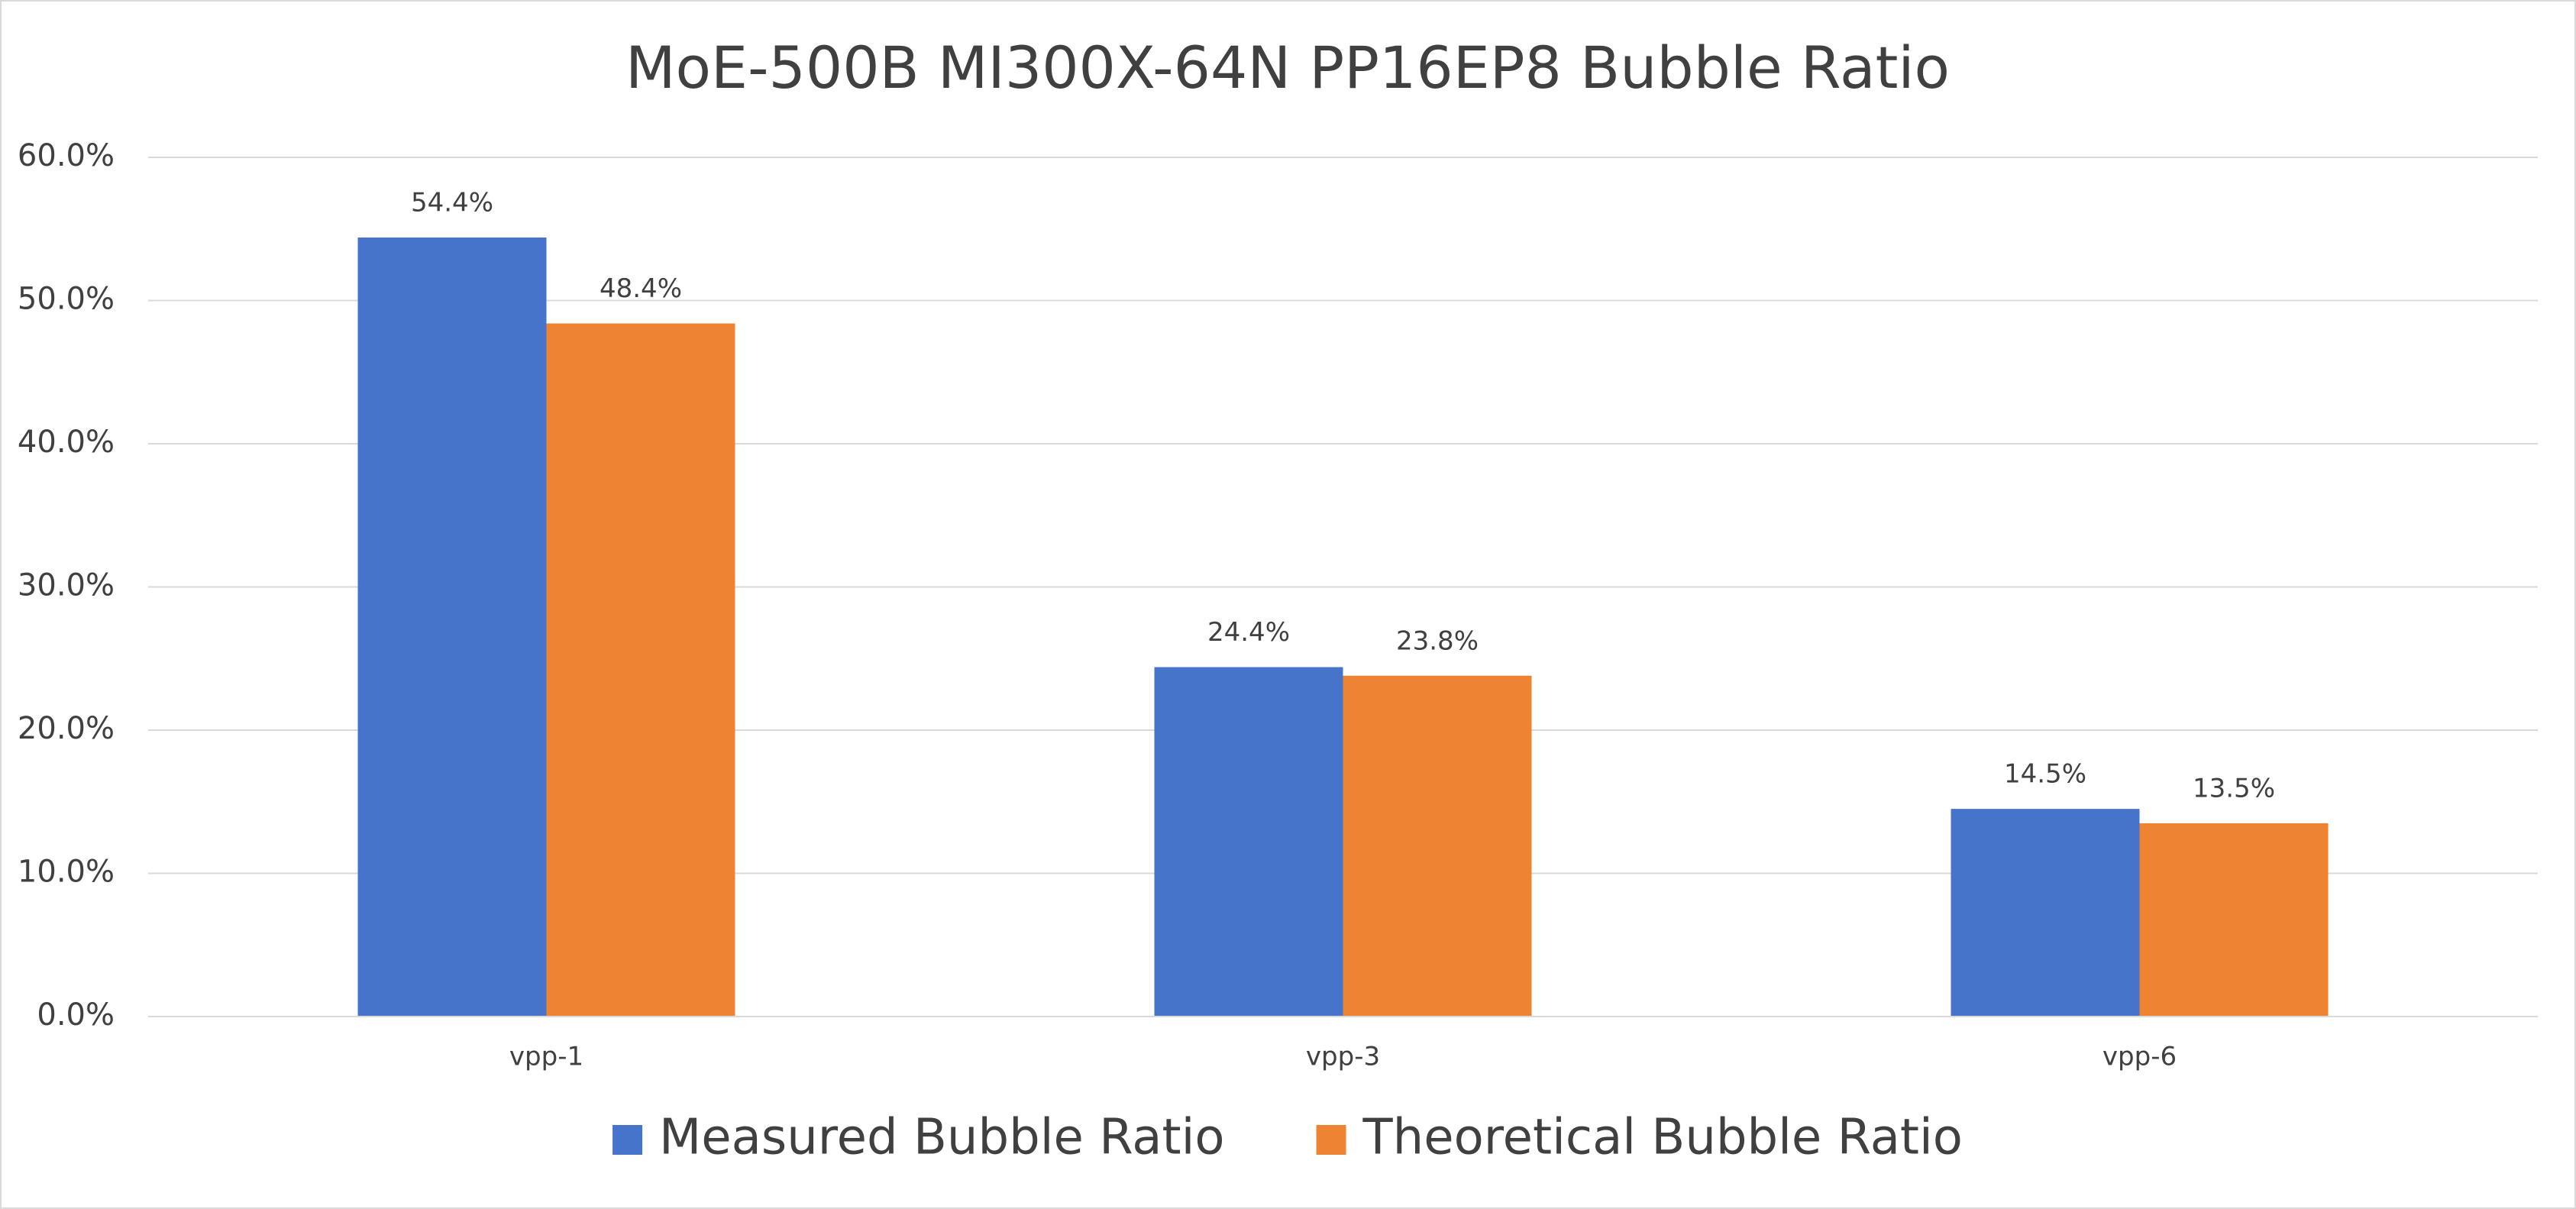 This screenshot has width=2576, height=1209. Describe the element at coordinates (641, 288) in the screenshot. I see `data-label: 48.4%` at that location.